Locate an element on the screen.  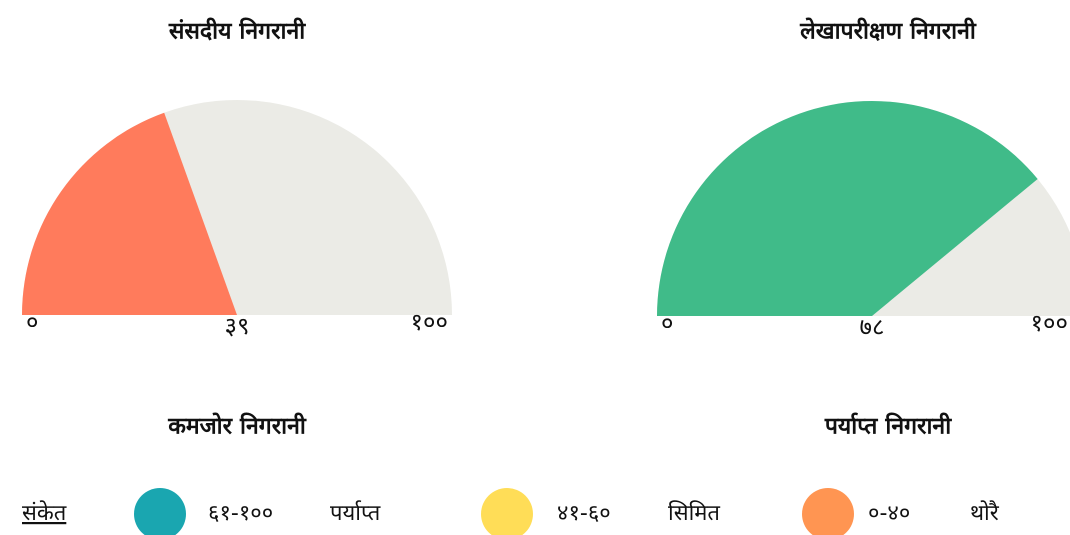
gauge-title: संसदीय निगरानी is located at coordinates (237, 31).